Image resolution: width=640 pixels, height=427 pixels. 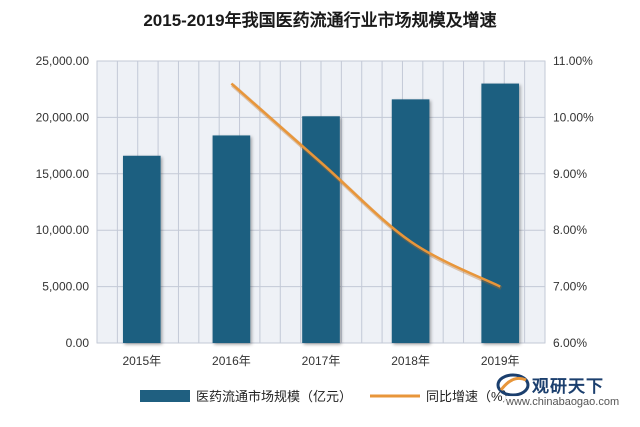 What do you see at coordinates (568, 386) in the screenshot?
I see `watermark-brand: 观研天下` at bounding box center [568, 386].